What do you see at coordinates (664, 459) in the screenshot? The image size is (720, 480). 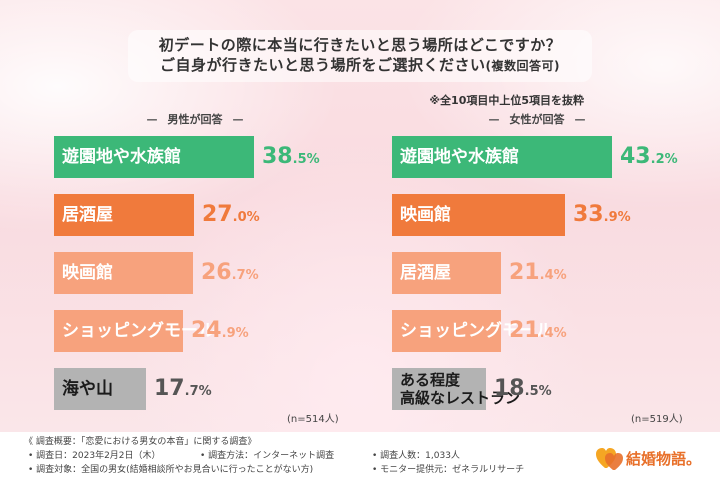 I see `logo-text: 結婚物語。` at bounding box center [664, 459].